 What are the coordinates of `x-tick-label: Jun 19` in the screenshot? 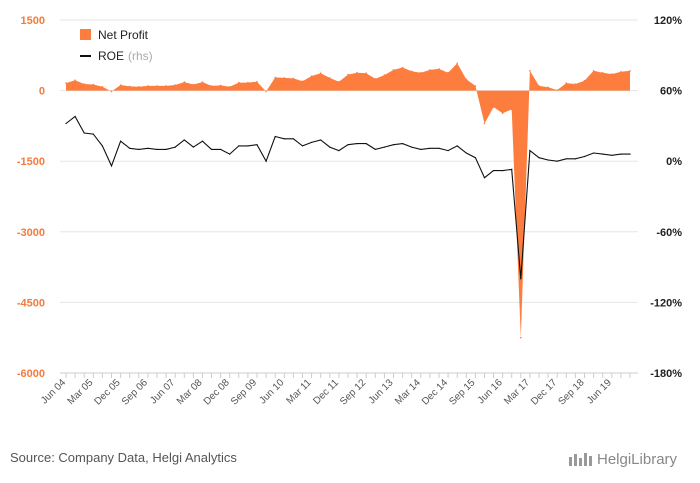 It's located at (599, 391).